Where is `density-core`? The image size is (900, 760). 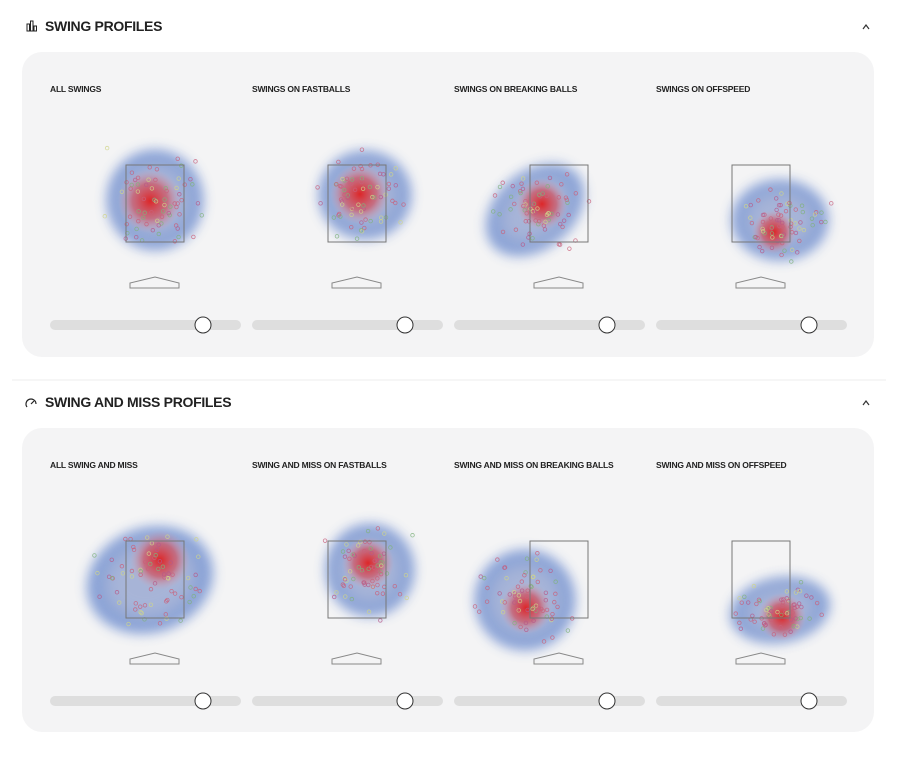
density-core is located at coordinates (774, 232).